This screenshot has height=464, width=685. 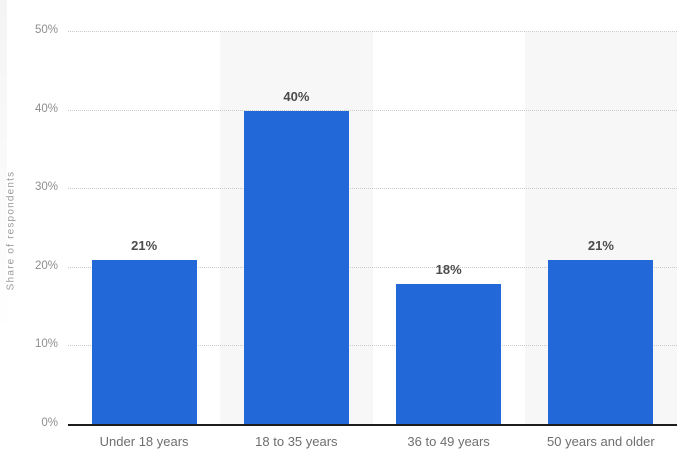 What do you see at coordinates (11, 230) in the screenshot?
I see `y-axis-title: Share of respondents` at bounding box center [11, 230].